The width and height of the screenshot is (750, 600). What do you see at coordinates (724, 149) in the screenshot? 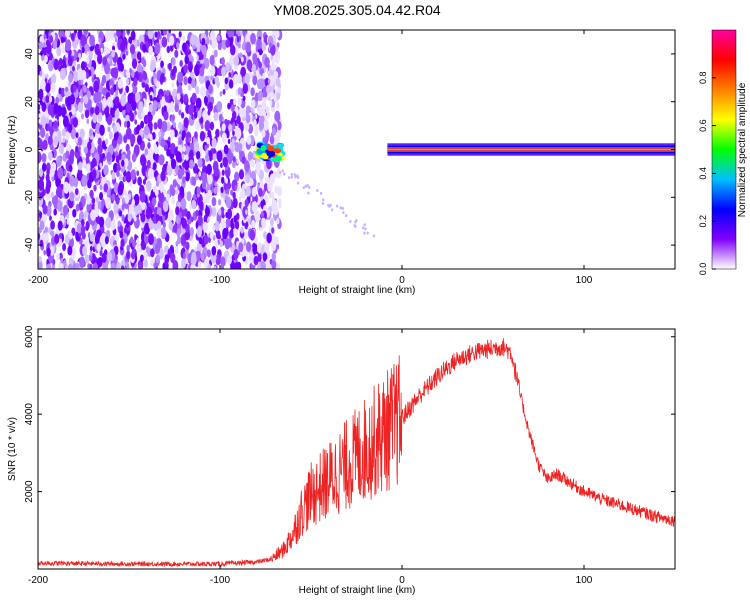
I see `colorbar-gradient` at bounding box center [724, 149].